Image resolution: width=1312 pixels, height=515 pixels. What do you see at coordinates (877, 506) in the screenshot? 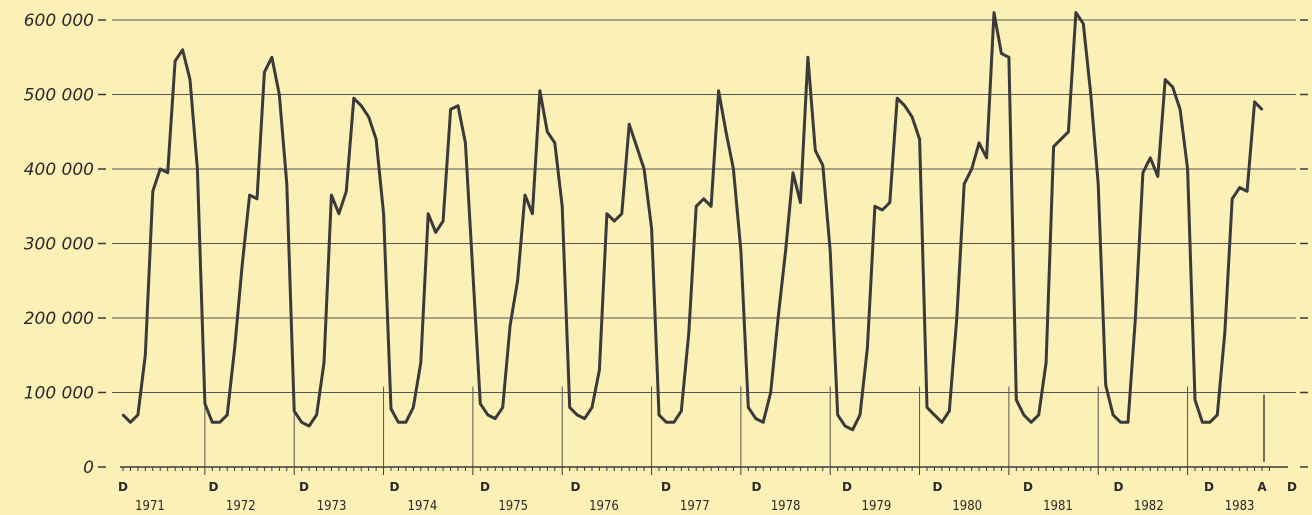
I see `year-label-1979: 1979` at bounding box center [877, 506].